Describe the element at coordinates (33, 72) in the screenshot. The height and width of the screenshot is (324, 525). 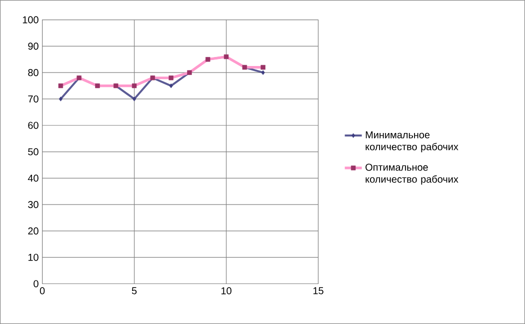
I see `y-tick-label: 80` at that location.